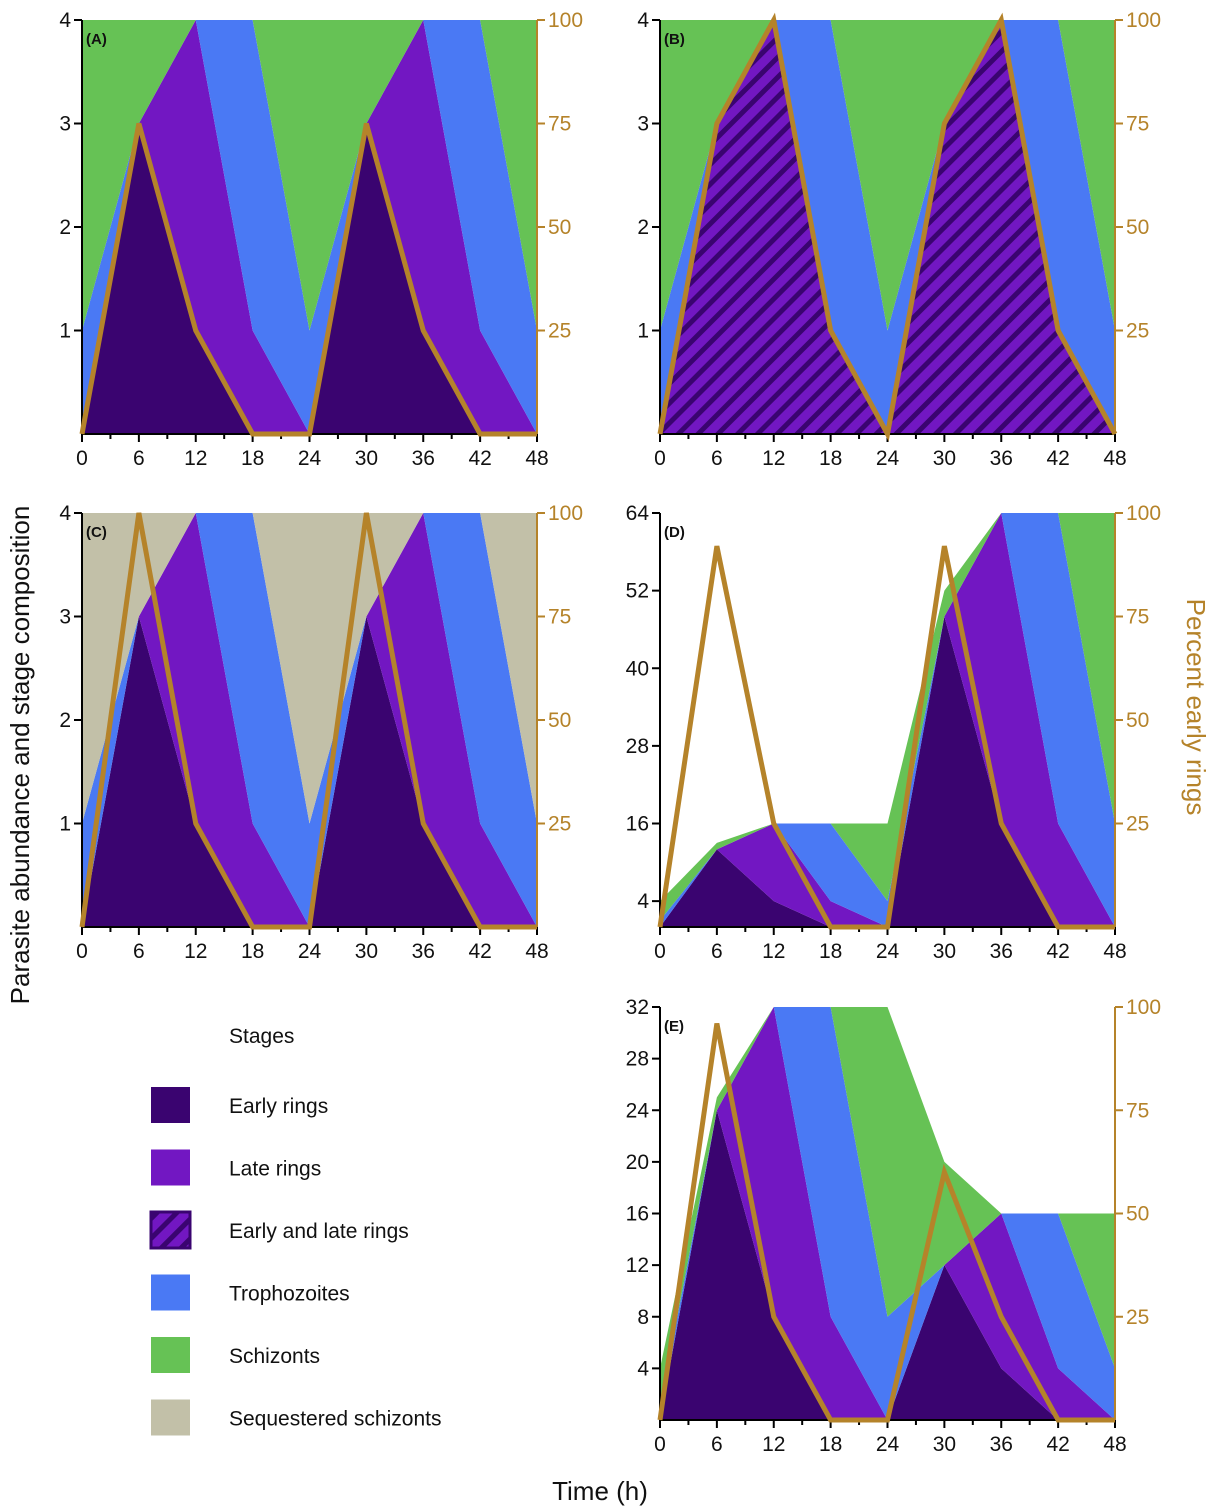  What do you see at coordinates (643, 331) in the screenshot?
I see `y-tick-label-left: 1` at bounding box center [643, 331].